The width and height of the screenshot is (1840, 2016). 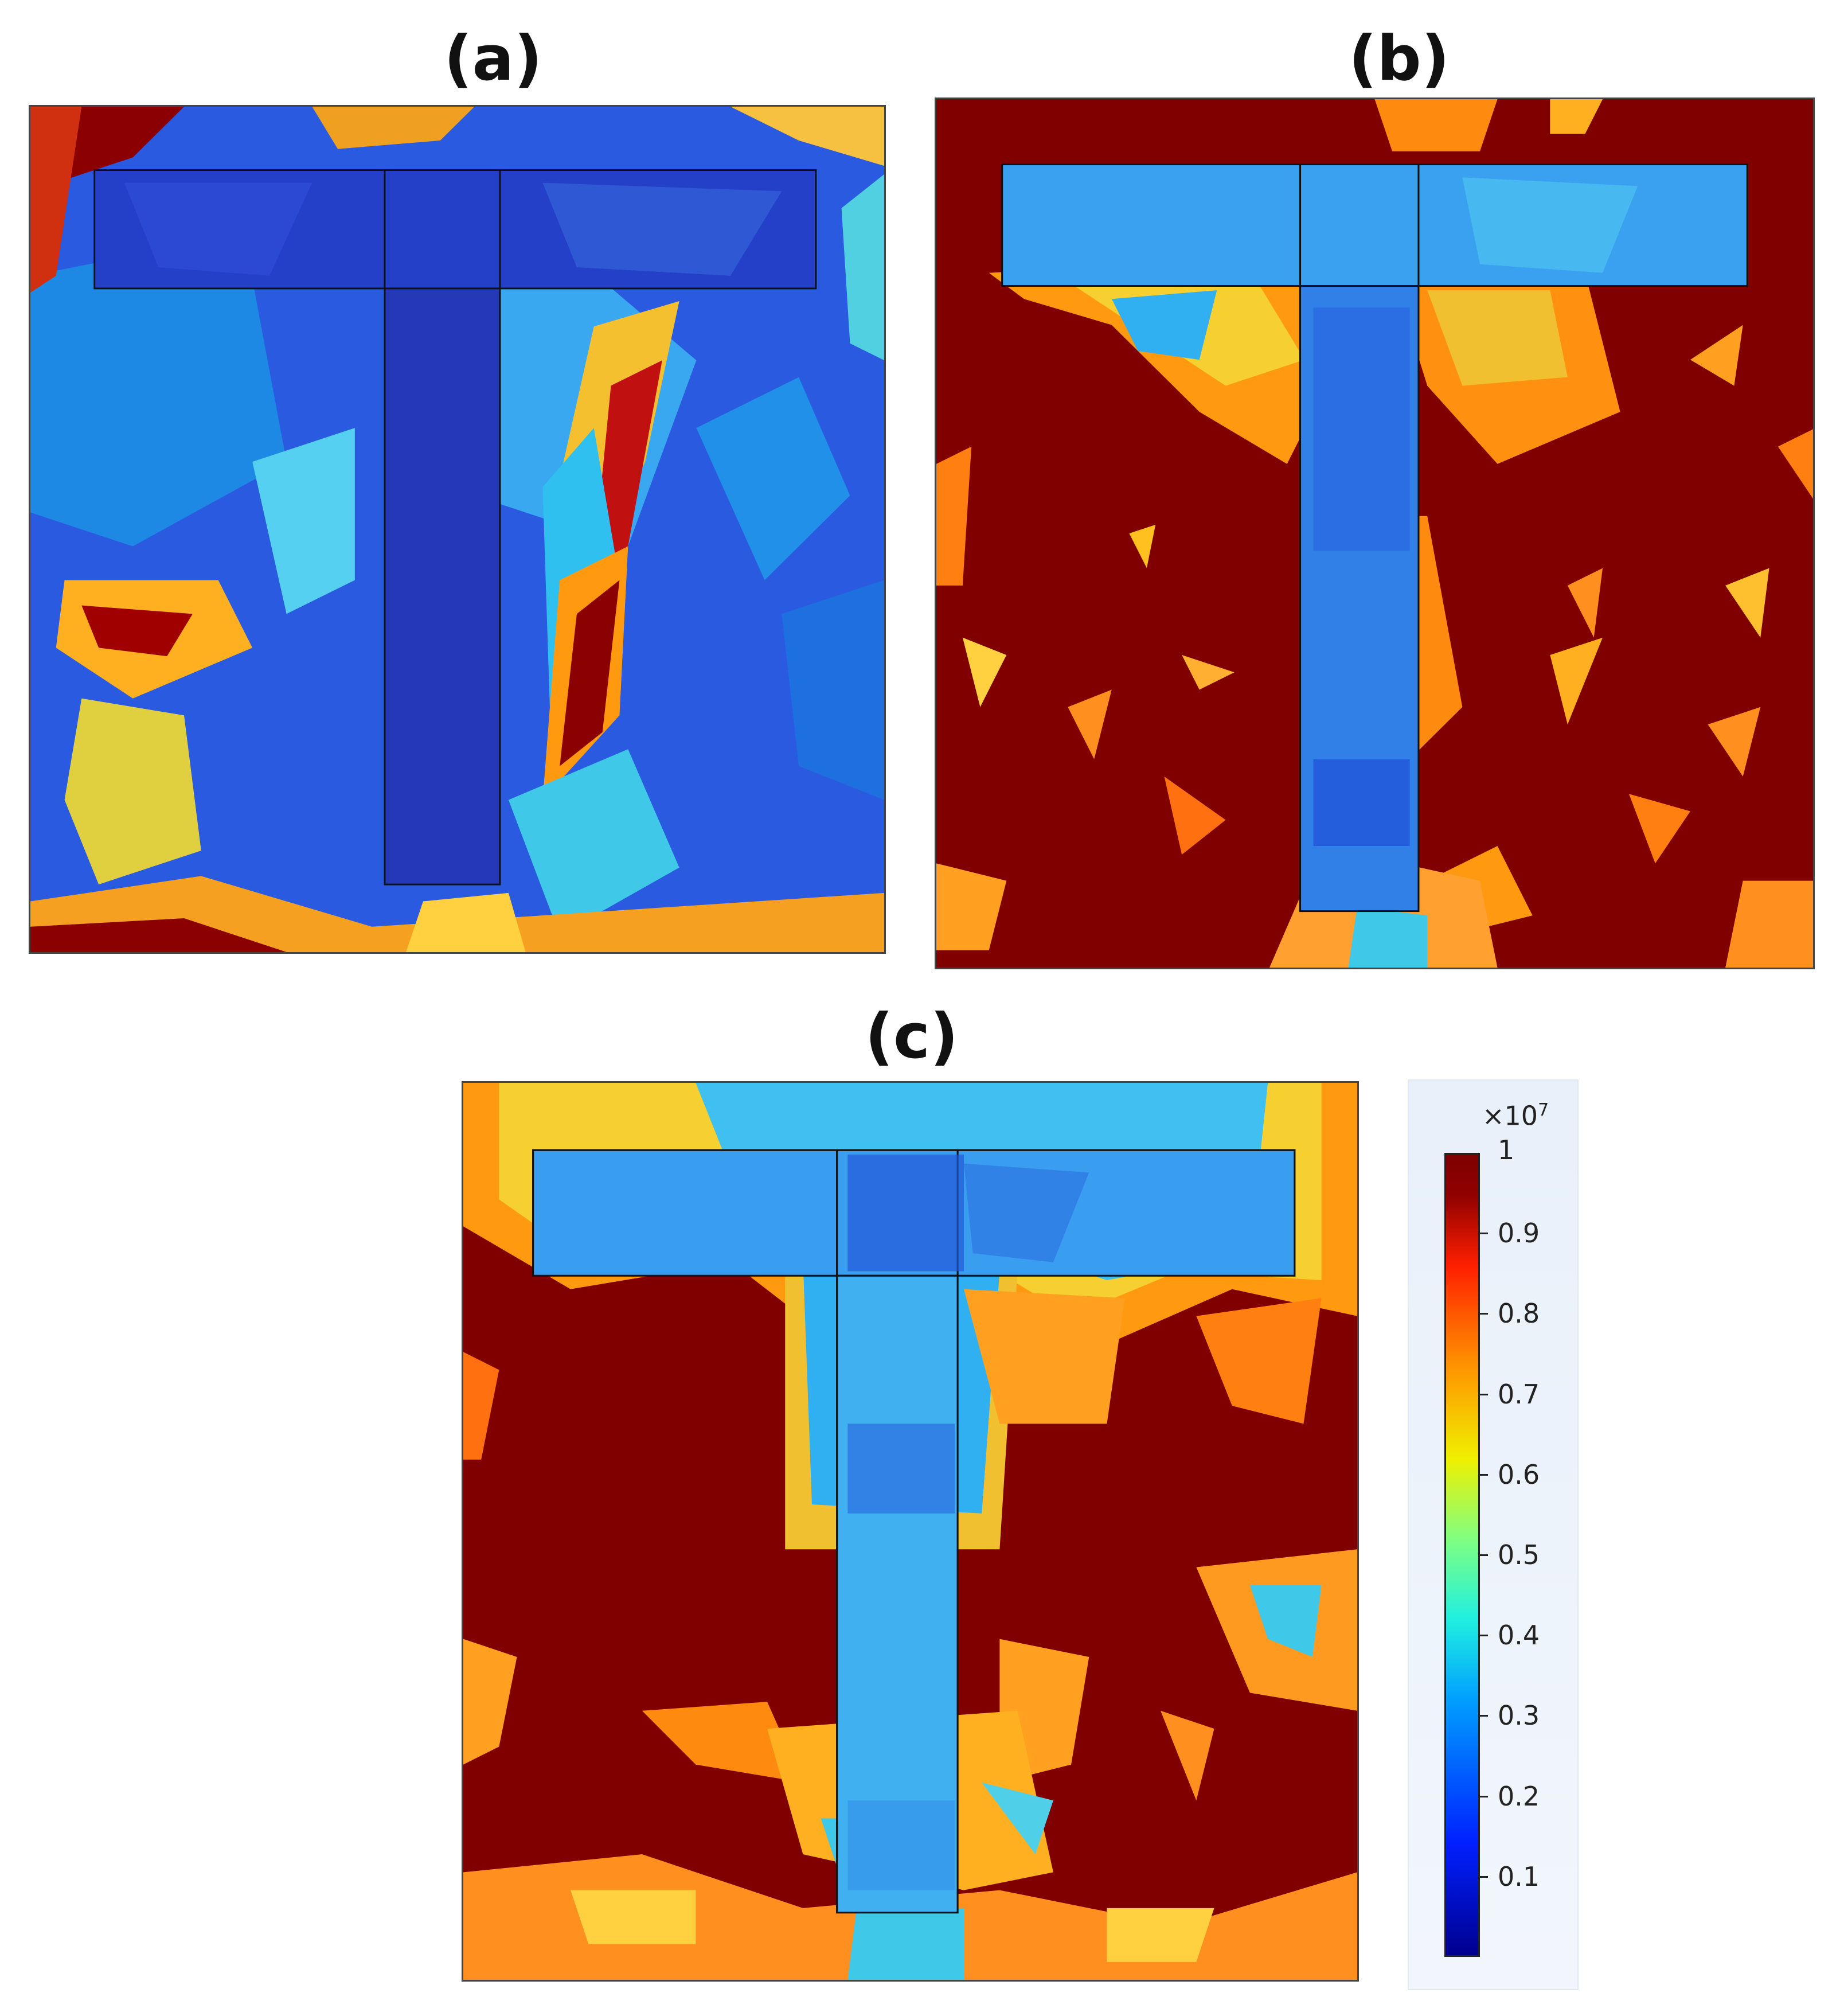 I want to click on colorbar-panel, so click(x=1493, y=1534).